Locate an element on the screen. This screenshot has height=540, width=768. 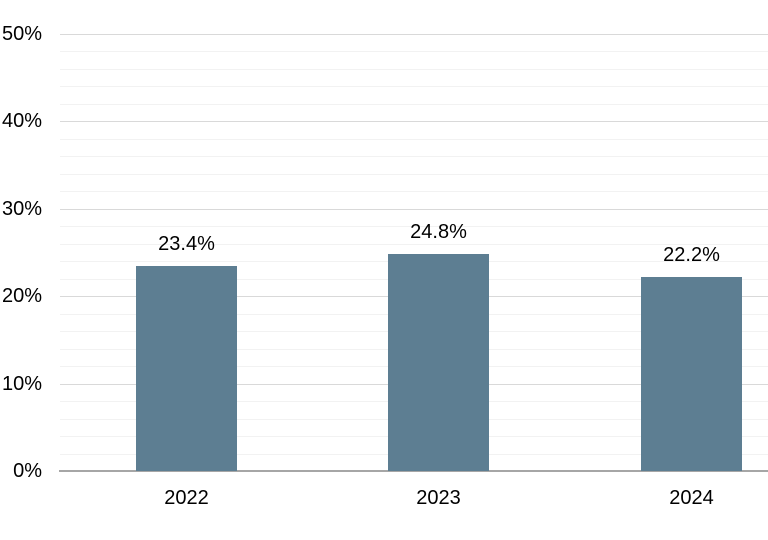
y-axis-tick-label: 30% is located at coordinates (21, 209).